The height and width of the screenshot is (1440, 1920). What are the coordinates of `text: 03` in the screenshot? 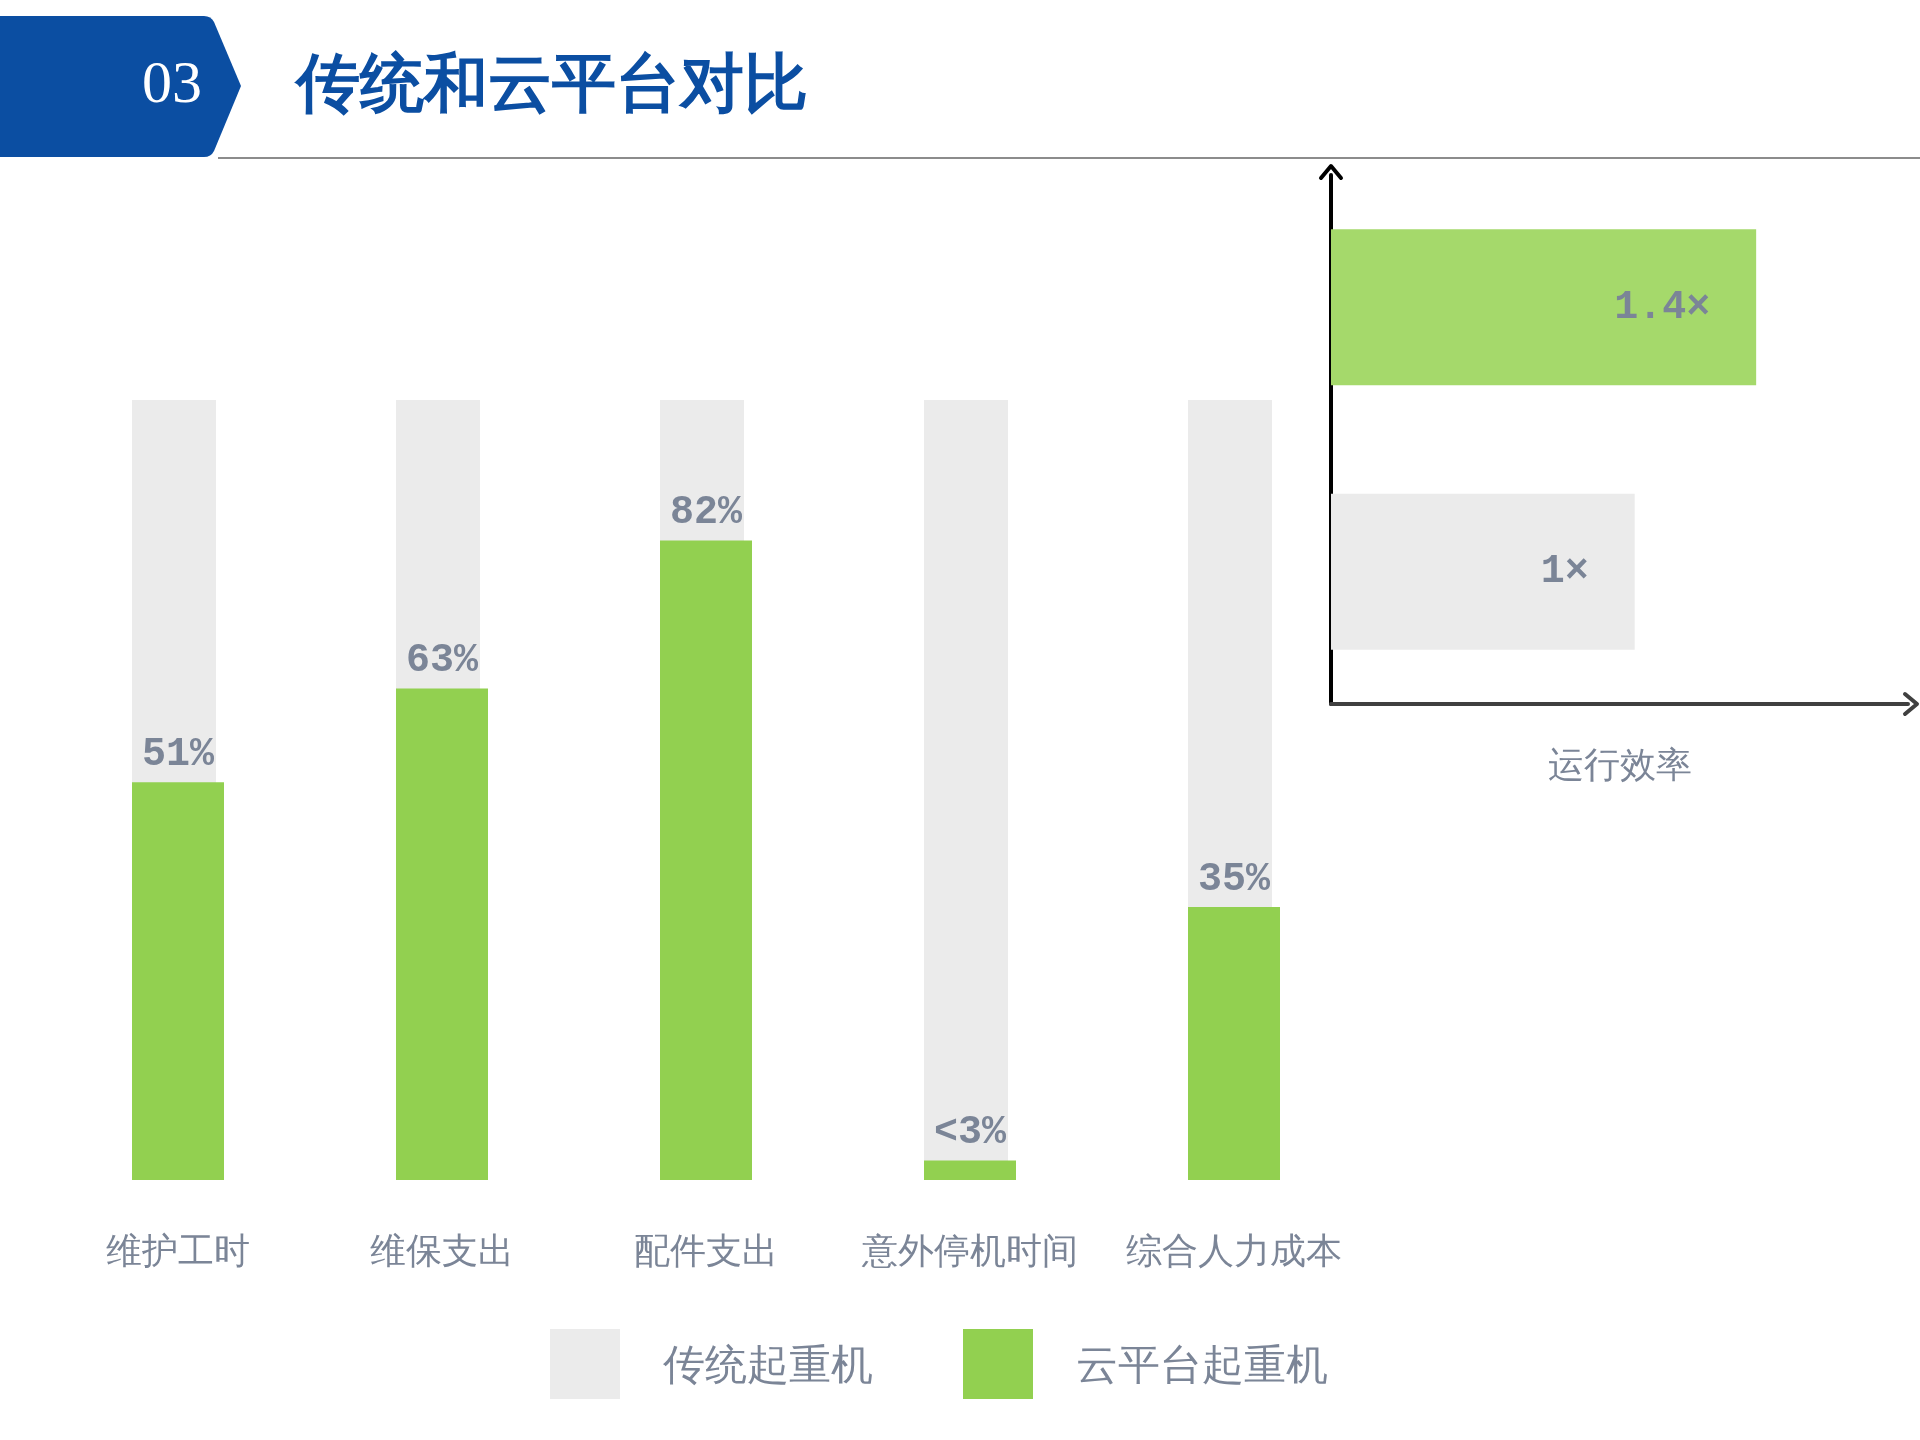 It's located at (172, 82).